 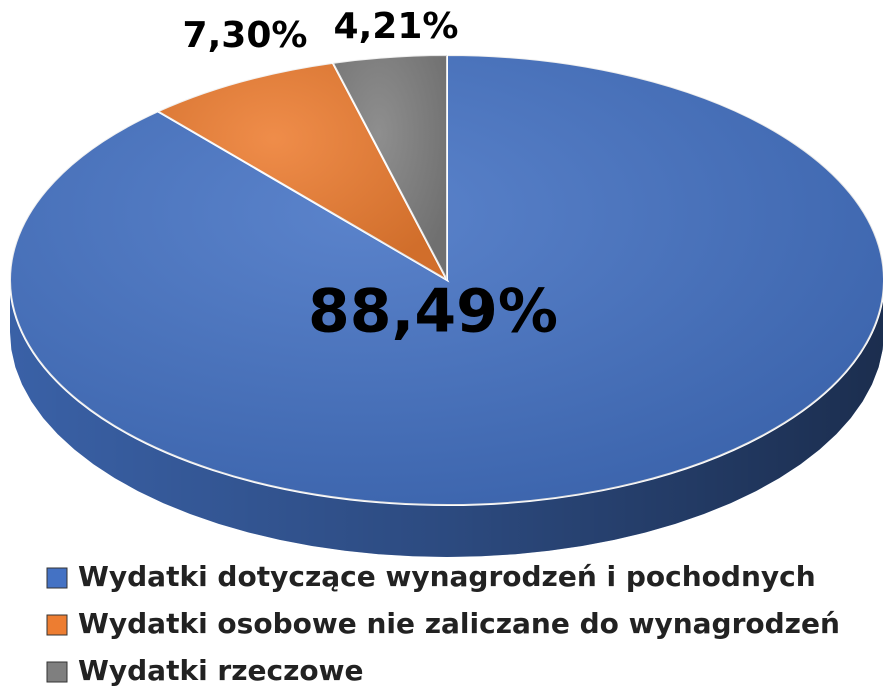 What do you see at coordinates (245, 35) in the screenshot?
I see `data-label: 7,30%` at bounding box center [245, 35].